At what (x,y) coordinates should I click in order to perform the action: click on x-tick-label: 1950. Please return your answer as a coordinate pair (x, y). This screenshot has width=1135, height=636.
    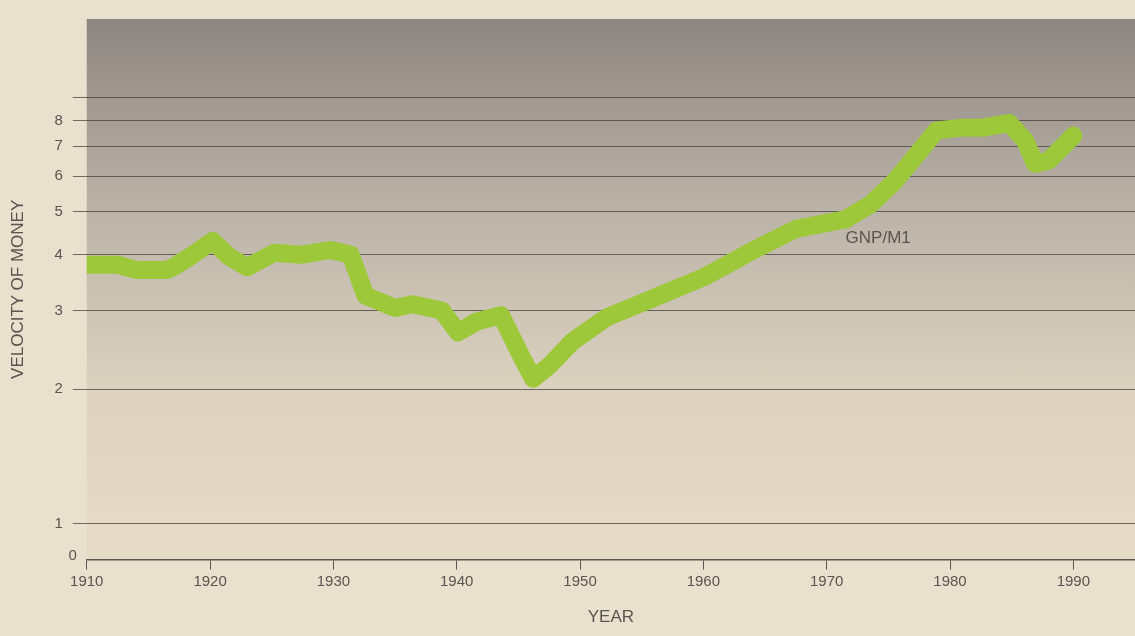
    Looking at the image, I should click on (580, 580).